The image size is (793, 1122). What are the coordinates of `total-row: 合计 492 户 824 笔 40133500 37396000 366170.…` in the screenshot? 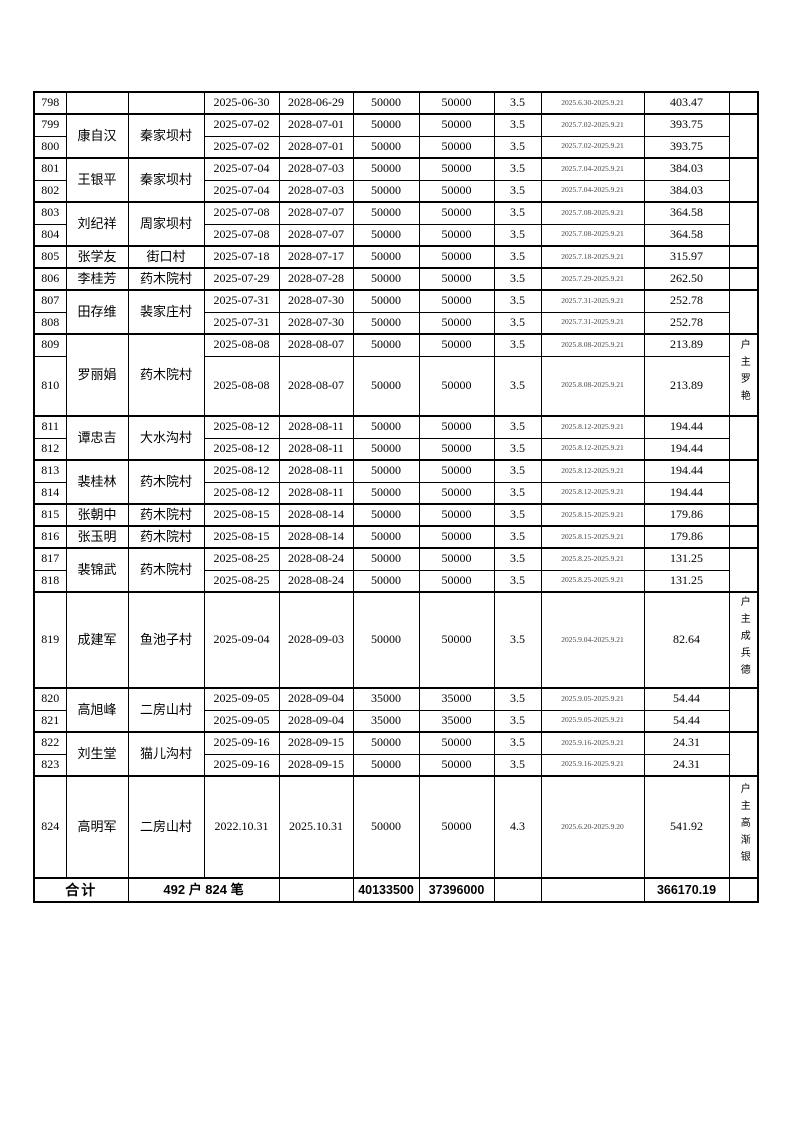 It's located at (396, 890).